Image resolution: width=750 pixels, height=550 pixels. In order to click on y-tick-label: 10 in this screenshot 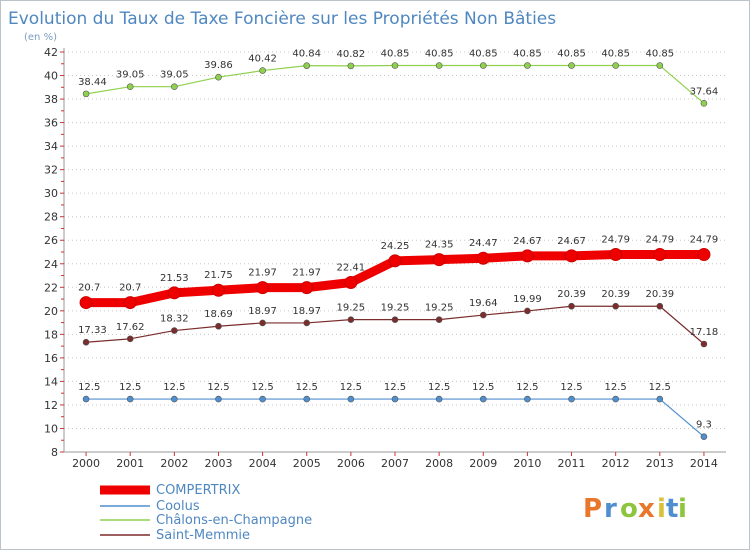, I will do `click(51, 428)`.